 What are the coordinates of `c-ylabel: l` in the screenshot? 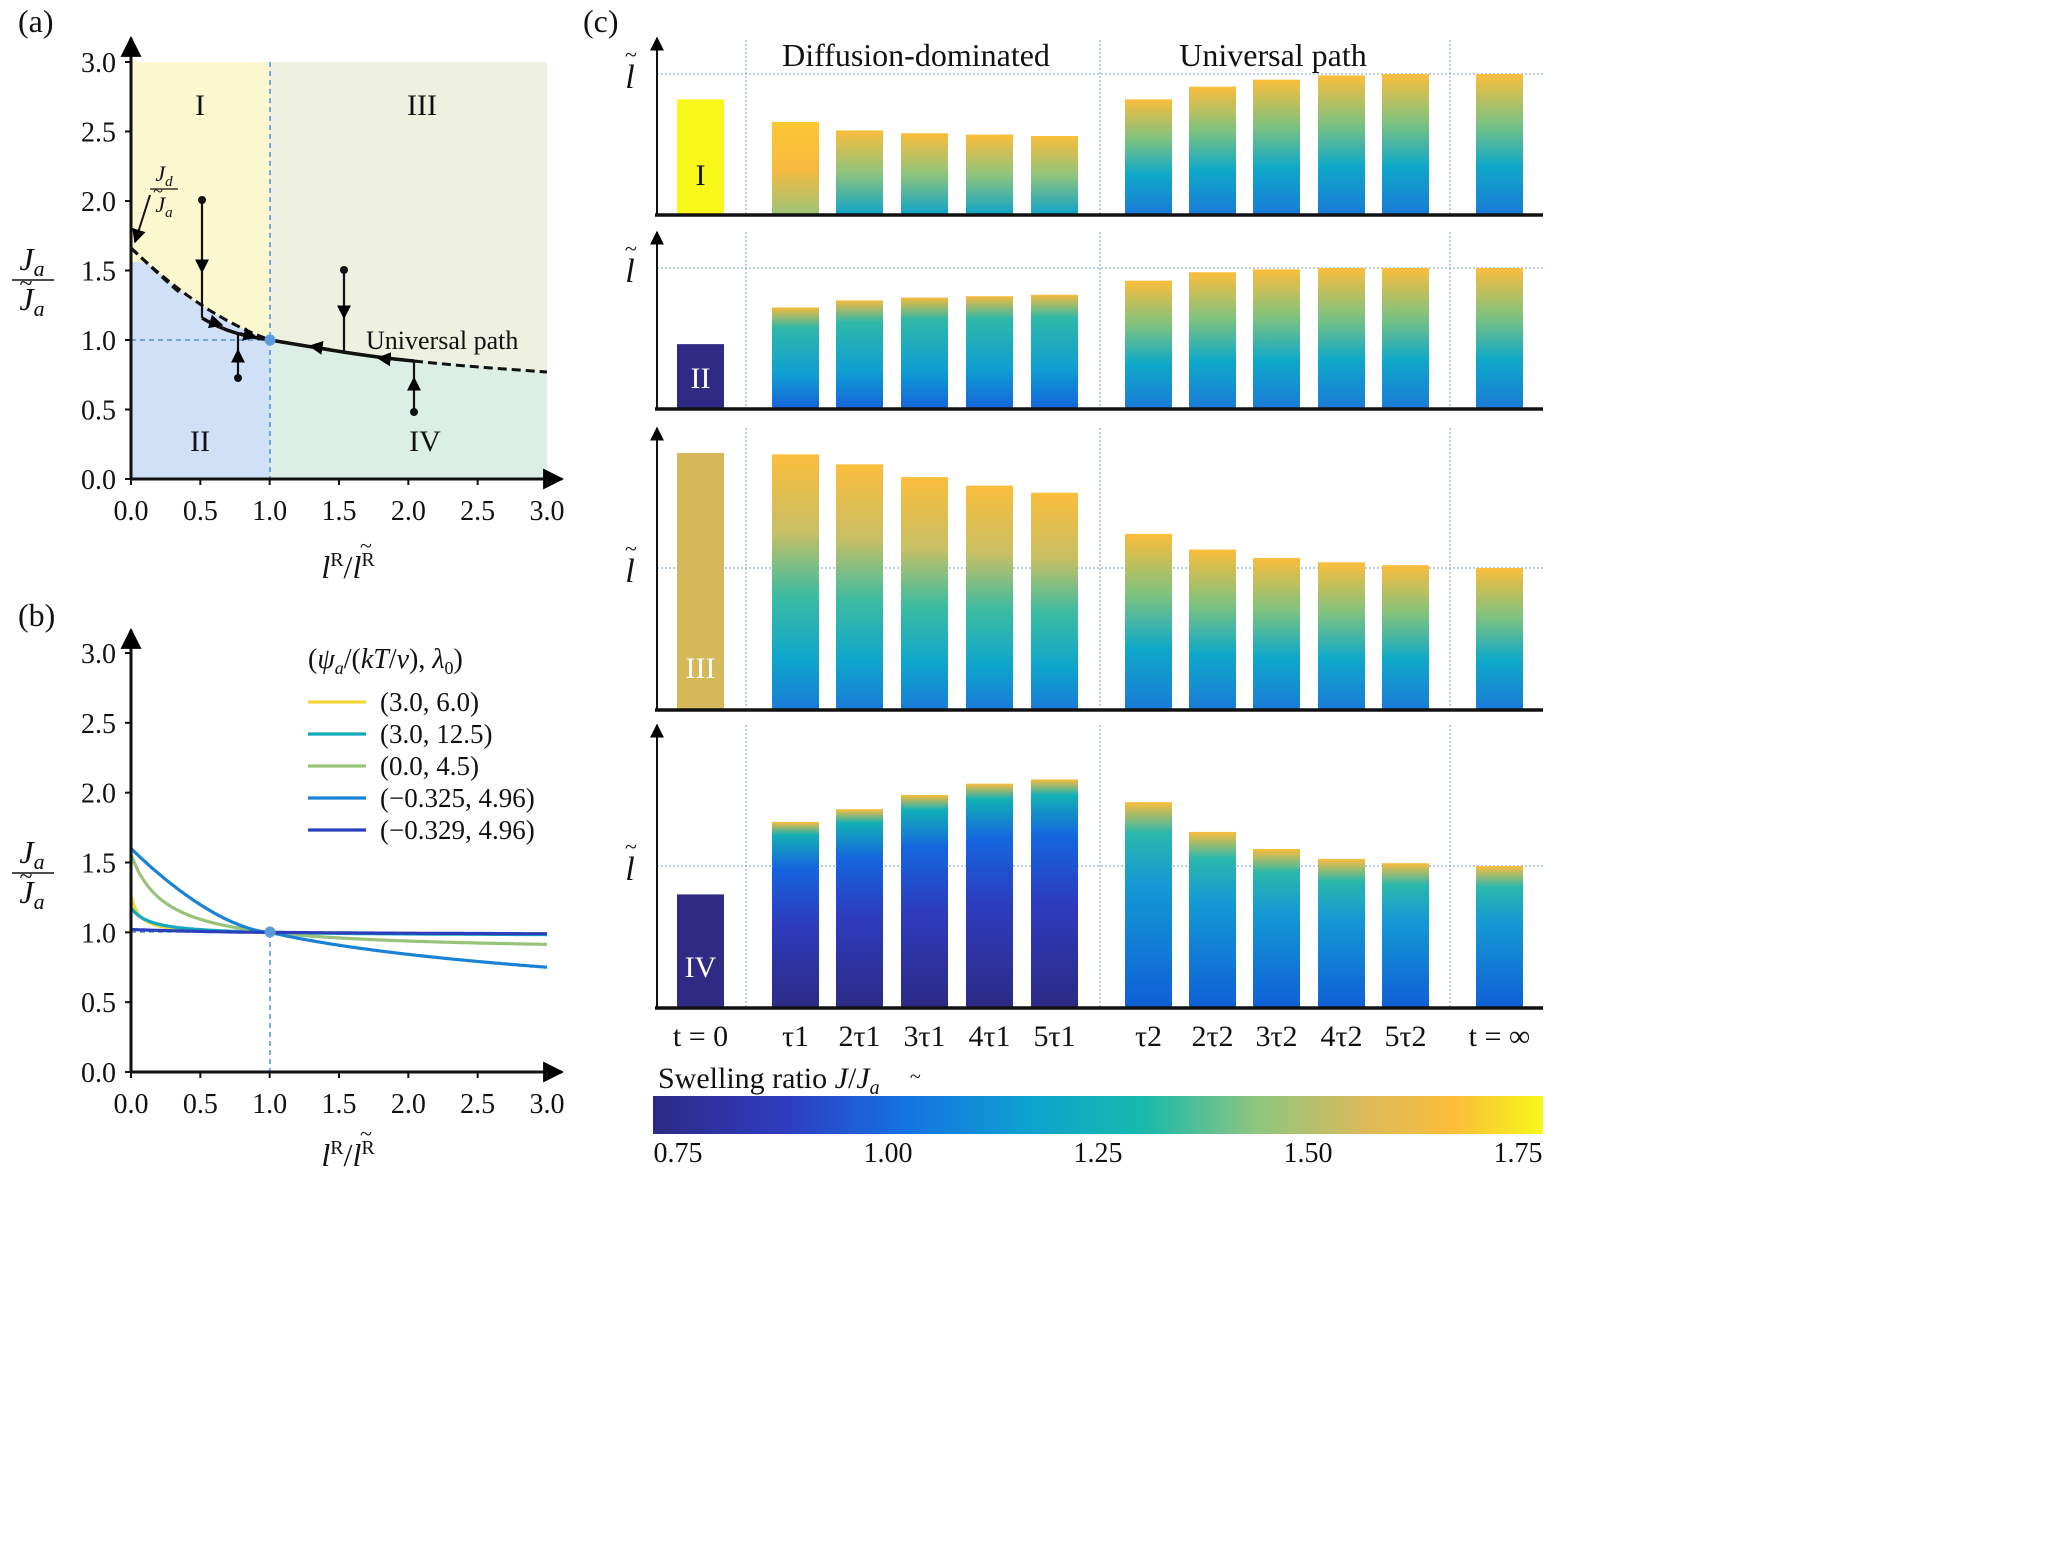 It's located at (629, 271).